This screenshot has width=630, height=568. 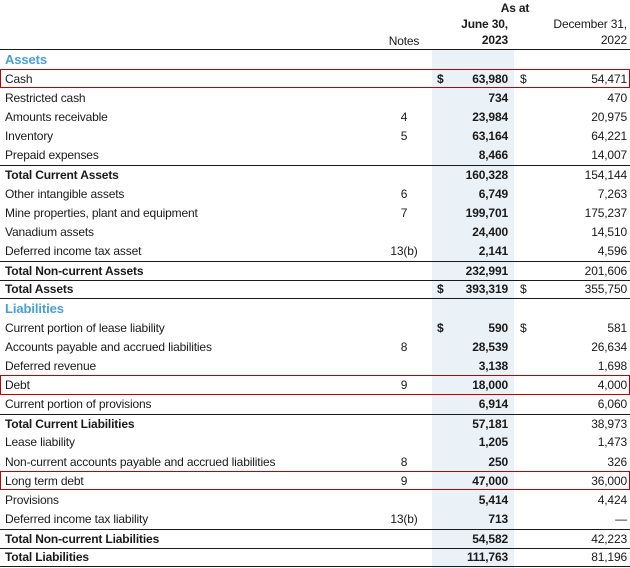 I want to click on row-label: Prepaid expenses, so click(x=52, y=155).